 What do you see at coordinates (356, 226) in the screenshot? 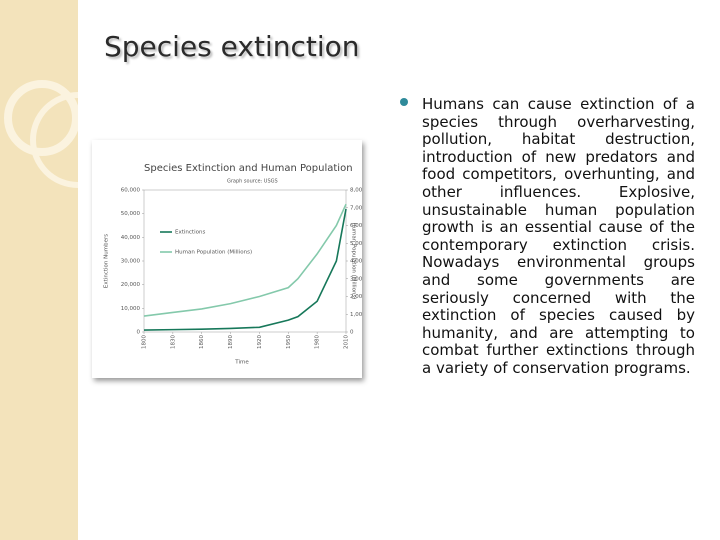
I see `y2-tick-label: 6,000` at bounding box center [356, 226].